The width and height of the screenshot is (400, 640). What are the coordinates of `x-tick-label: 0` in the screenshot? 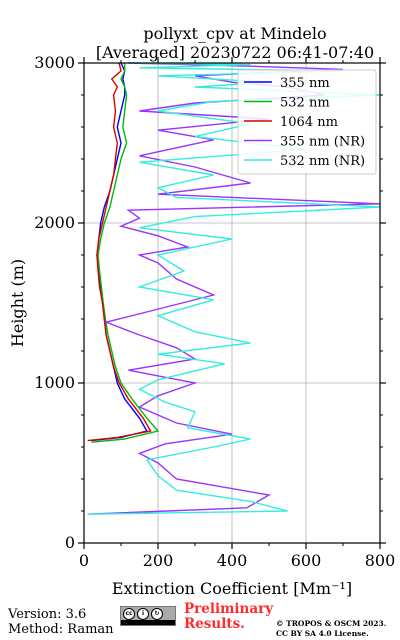 It's located at (84, 560).